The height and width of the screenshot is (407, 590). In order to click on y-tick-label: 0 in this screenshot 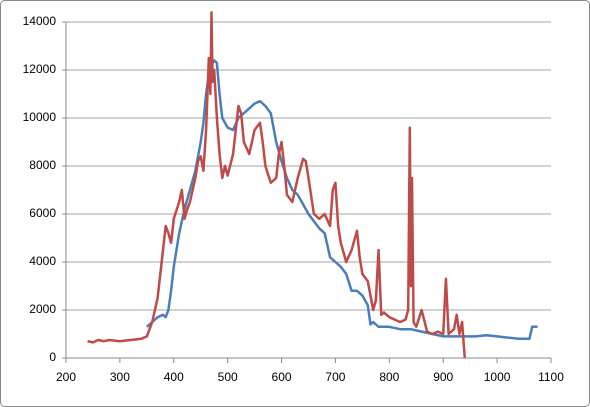, I will do `click(52, 357)`.